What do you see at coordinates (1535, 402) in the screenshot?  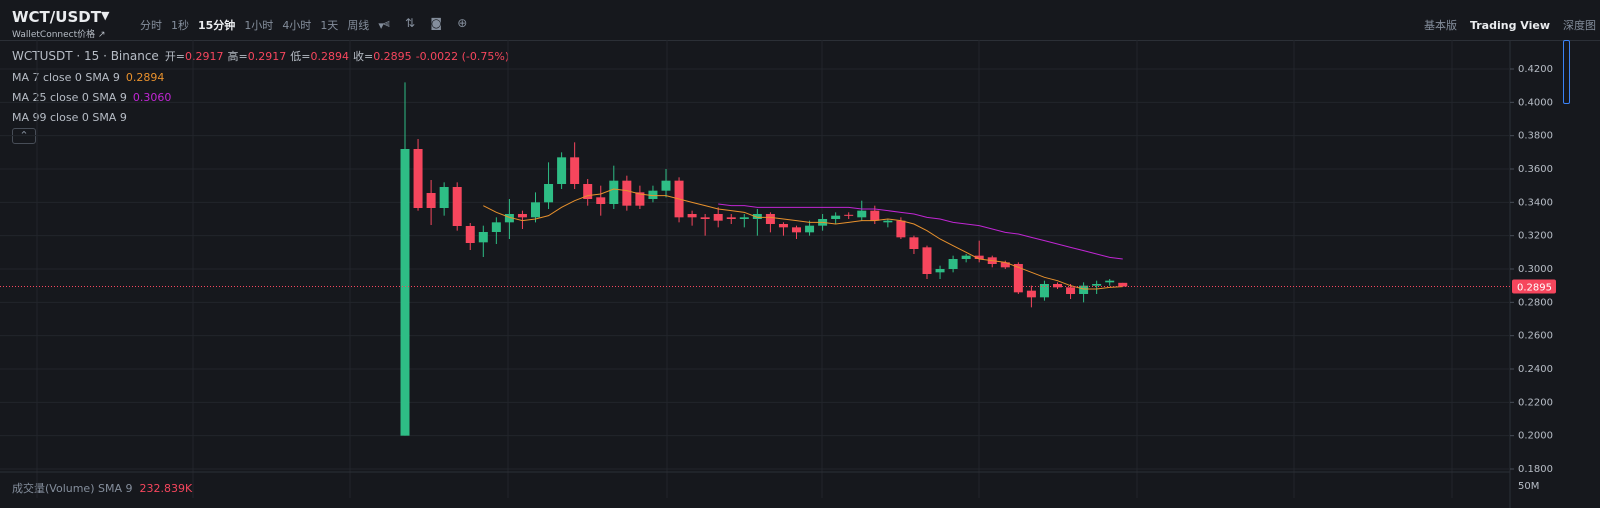 I see `y-tick-label: 0.2200` at bounding box center [1535, 402].